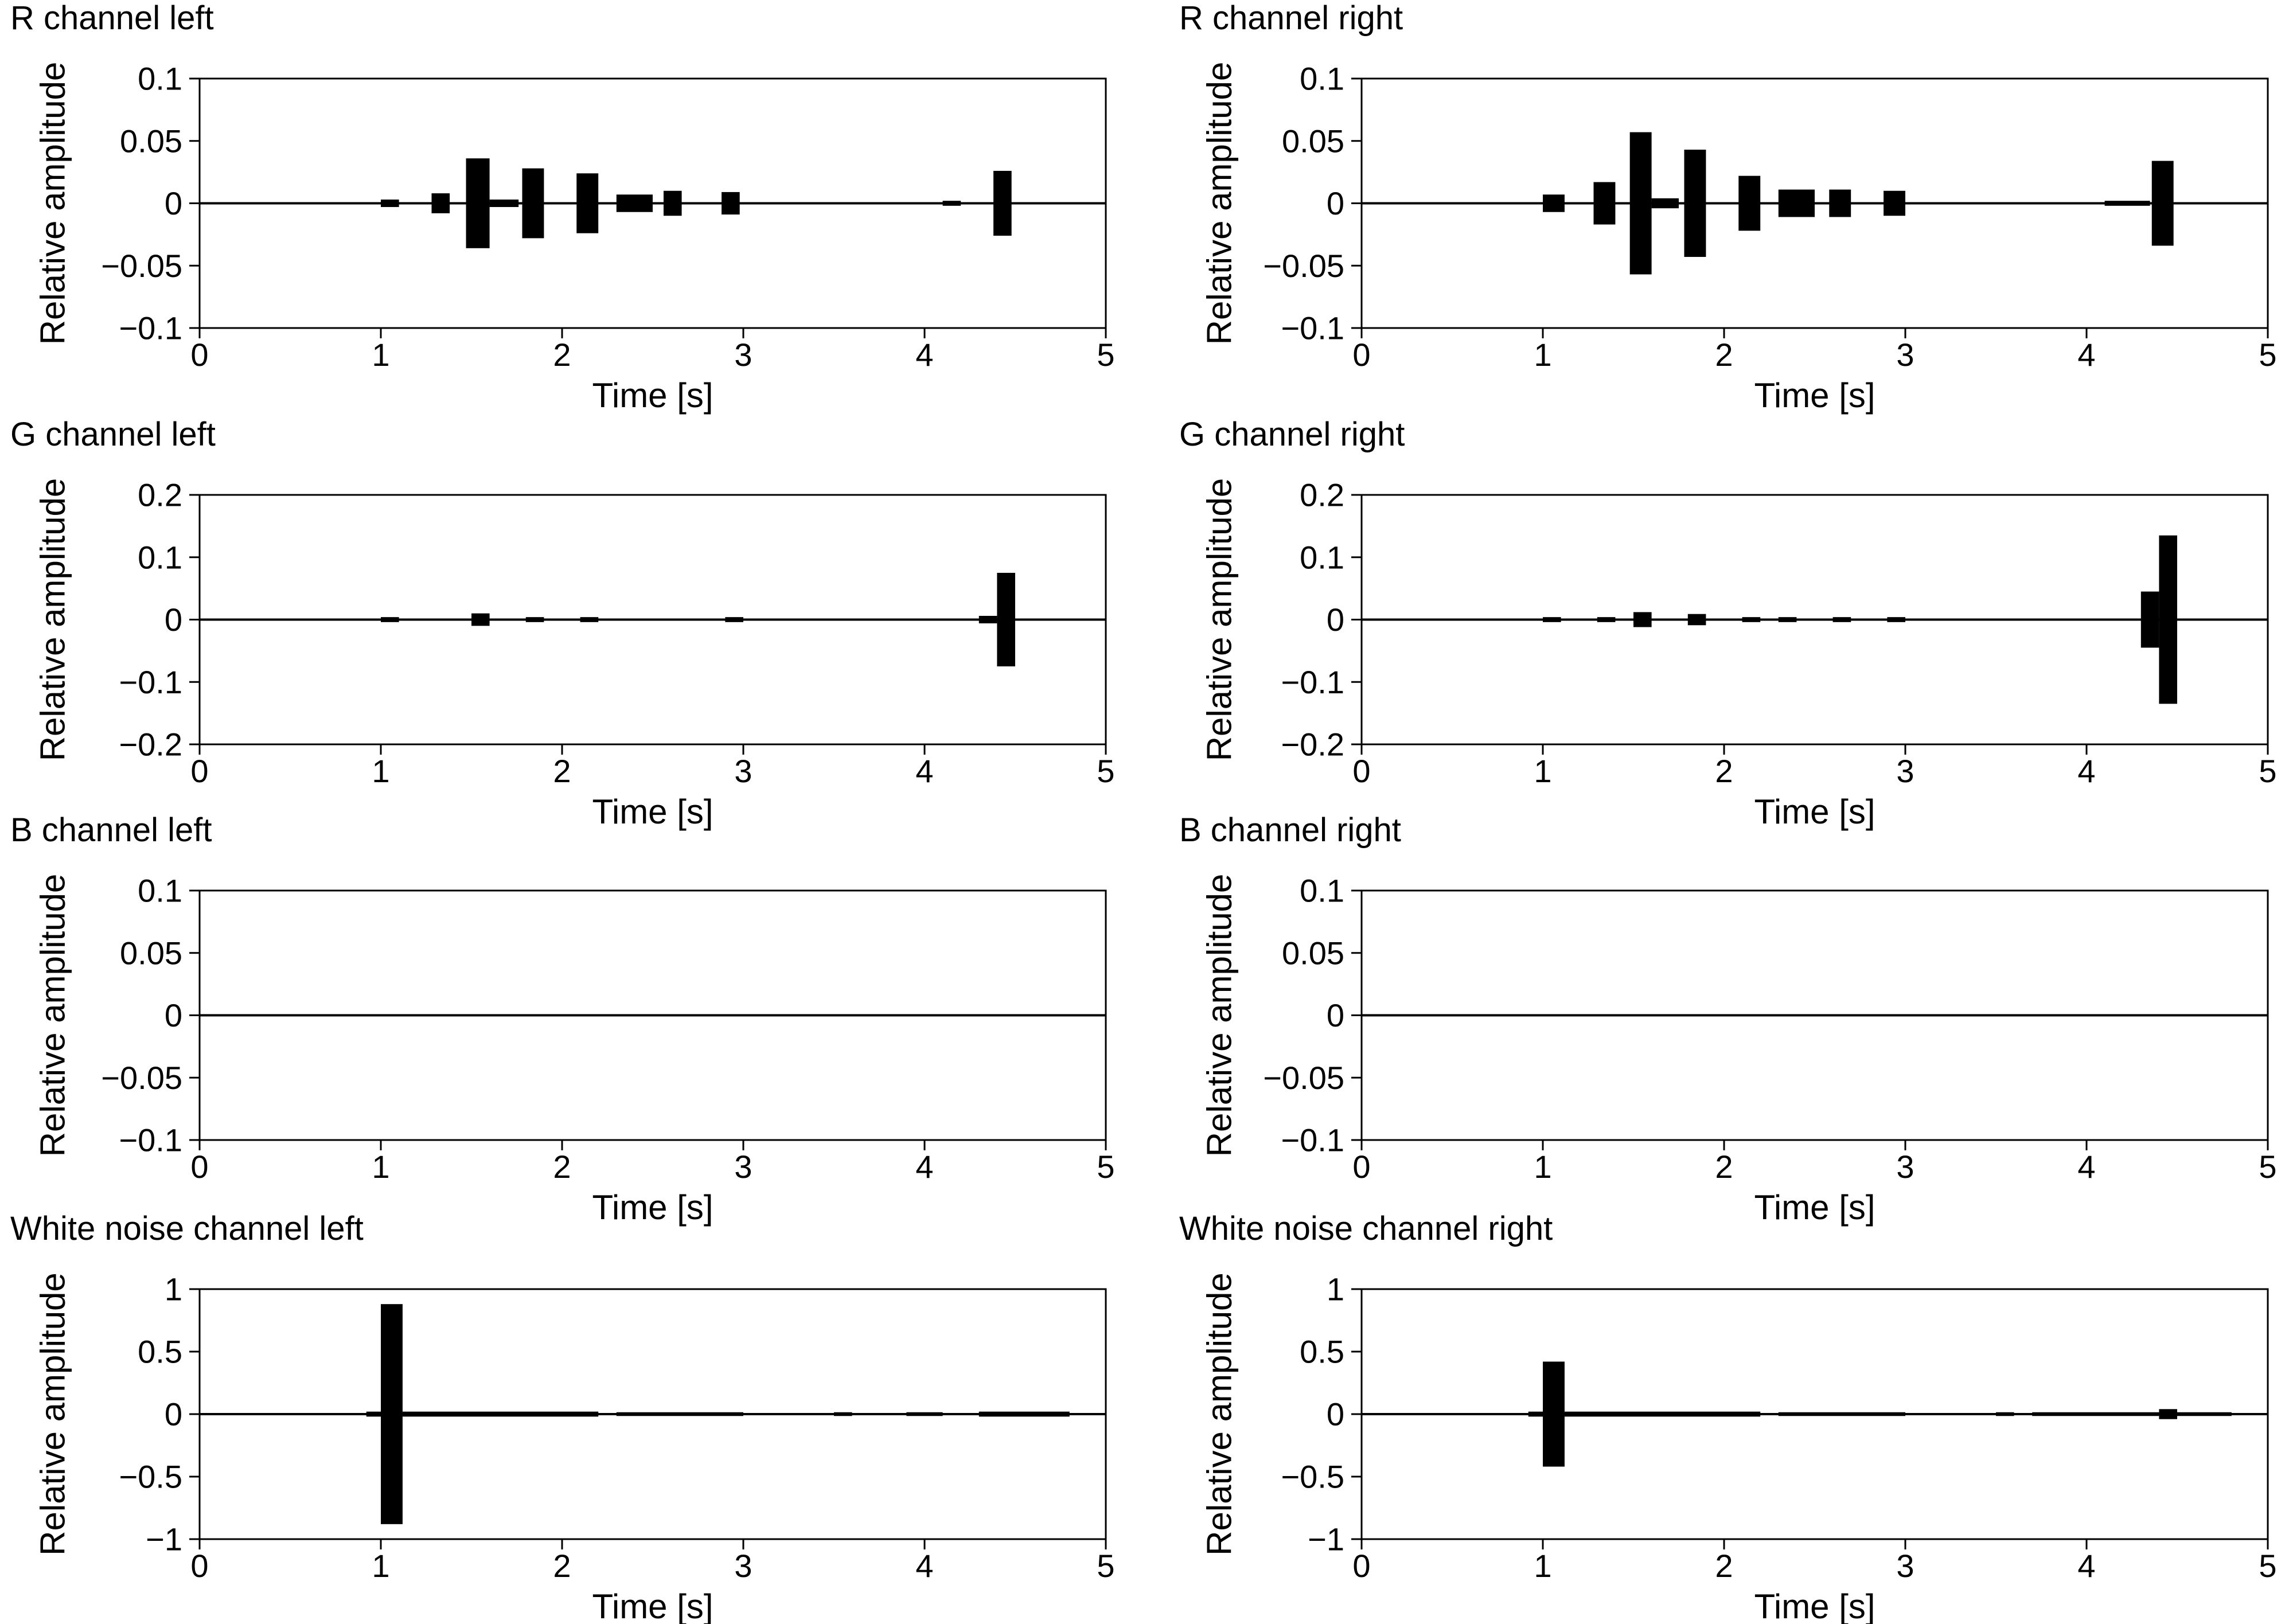 This screenshot has width=2285, height=1624. I want to click on panel-title: B channel right, so click(1290, 830).